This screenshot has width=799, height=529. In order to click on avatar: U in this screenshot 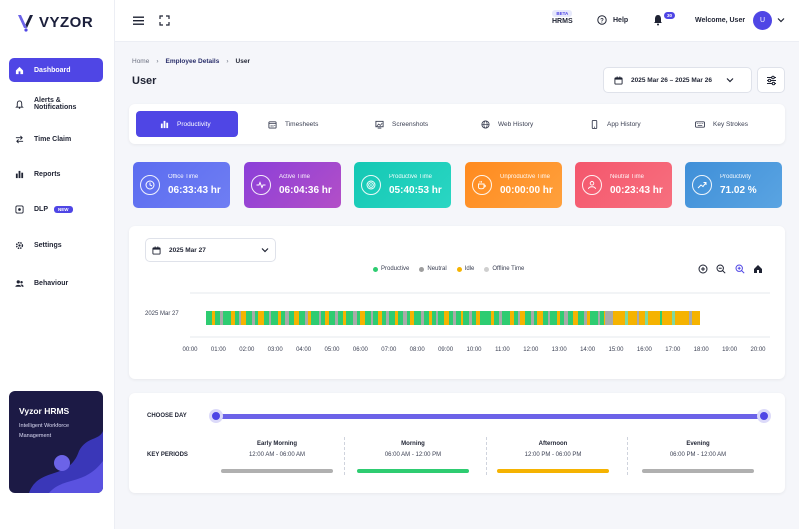, I will do `click(762, 20)`.